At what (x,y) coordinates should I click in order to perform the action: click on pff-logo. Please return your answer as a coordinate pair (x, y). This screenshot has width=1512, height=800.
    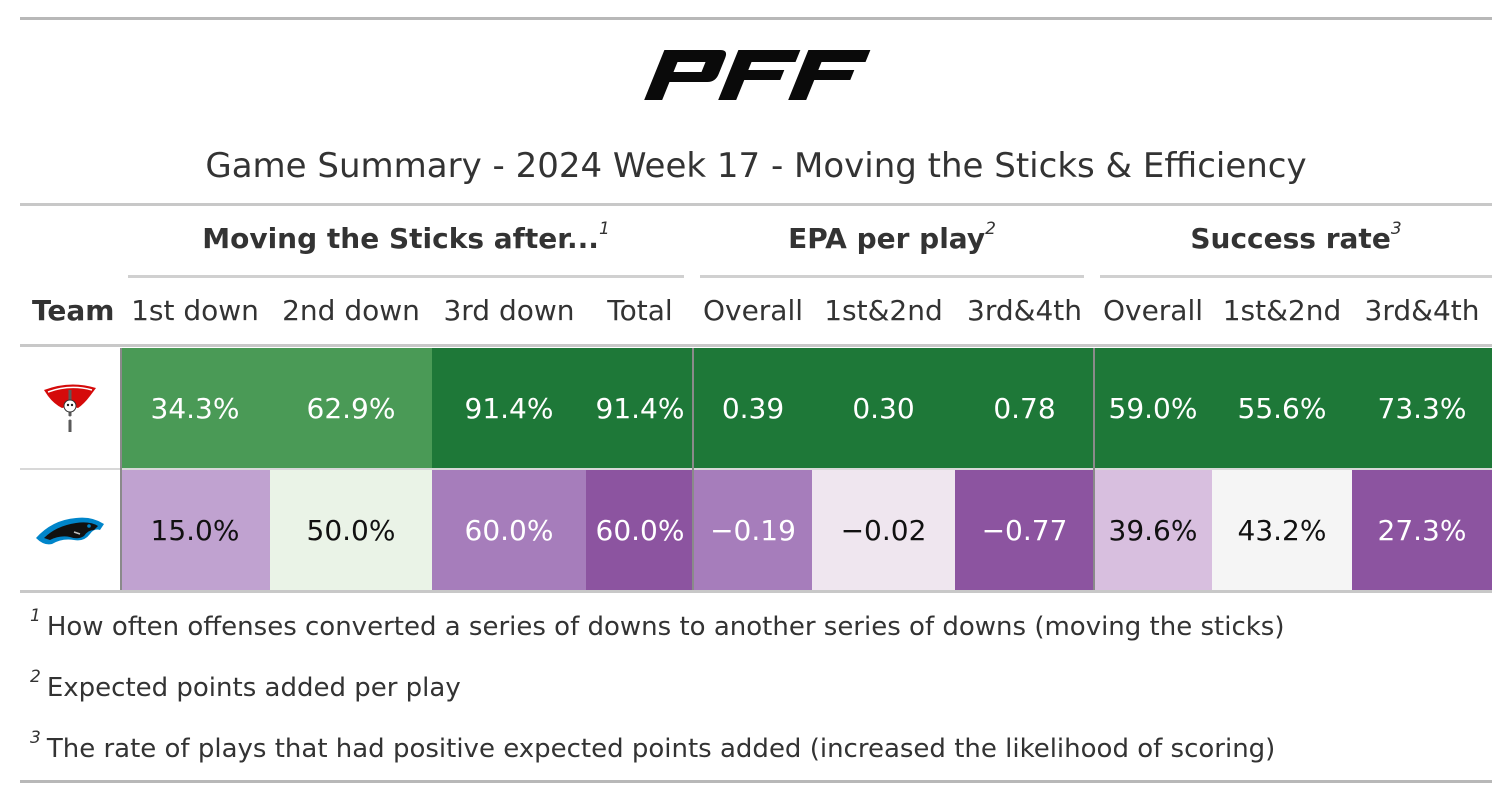
    Looking at the image, I should click on (756, 75).